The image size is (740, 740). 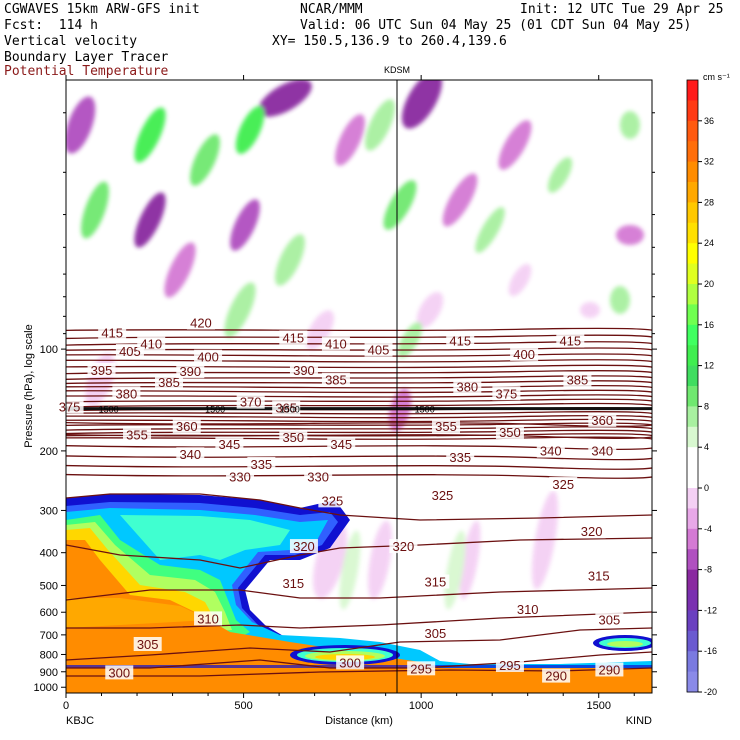 I want to click on colorbar-label: 24, so click(x=709, y=243).